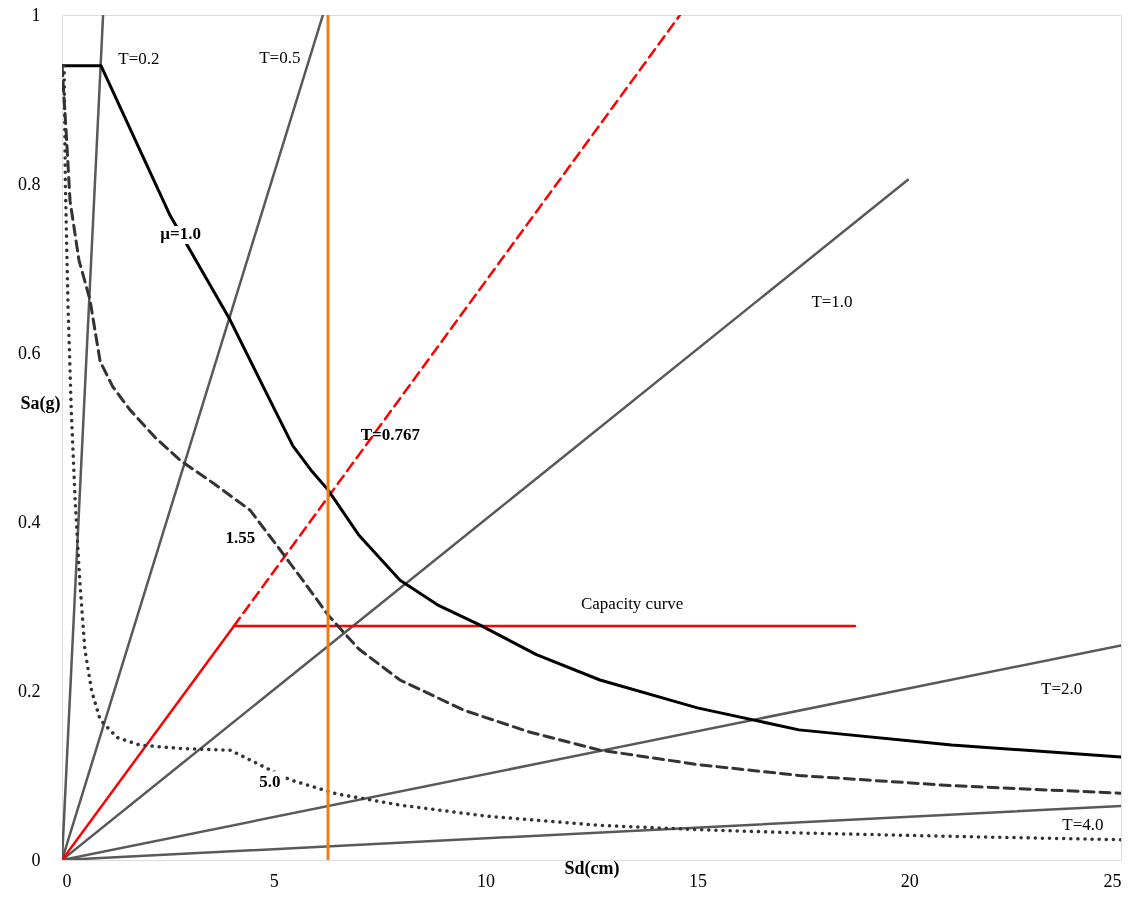 Image resolution: width=1138 pixels, height=905 pixels. I want to click on y-tick-label: 0.8, so click(29, 183).